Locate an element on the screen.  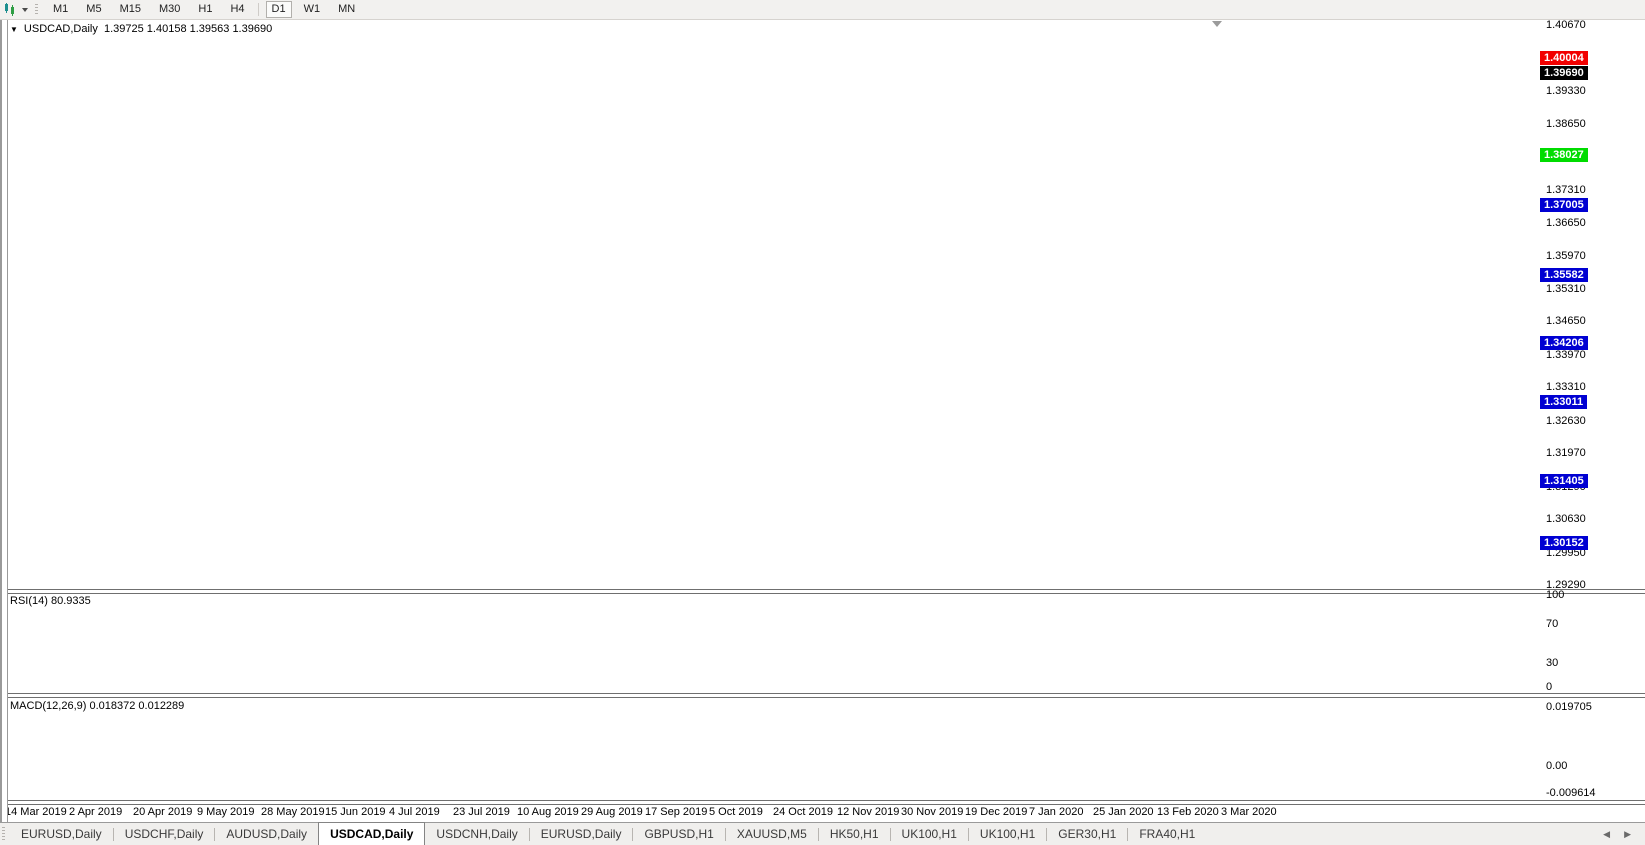
macd-tick-label: 0.00 is located at coordinates (1557, 766).